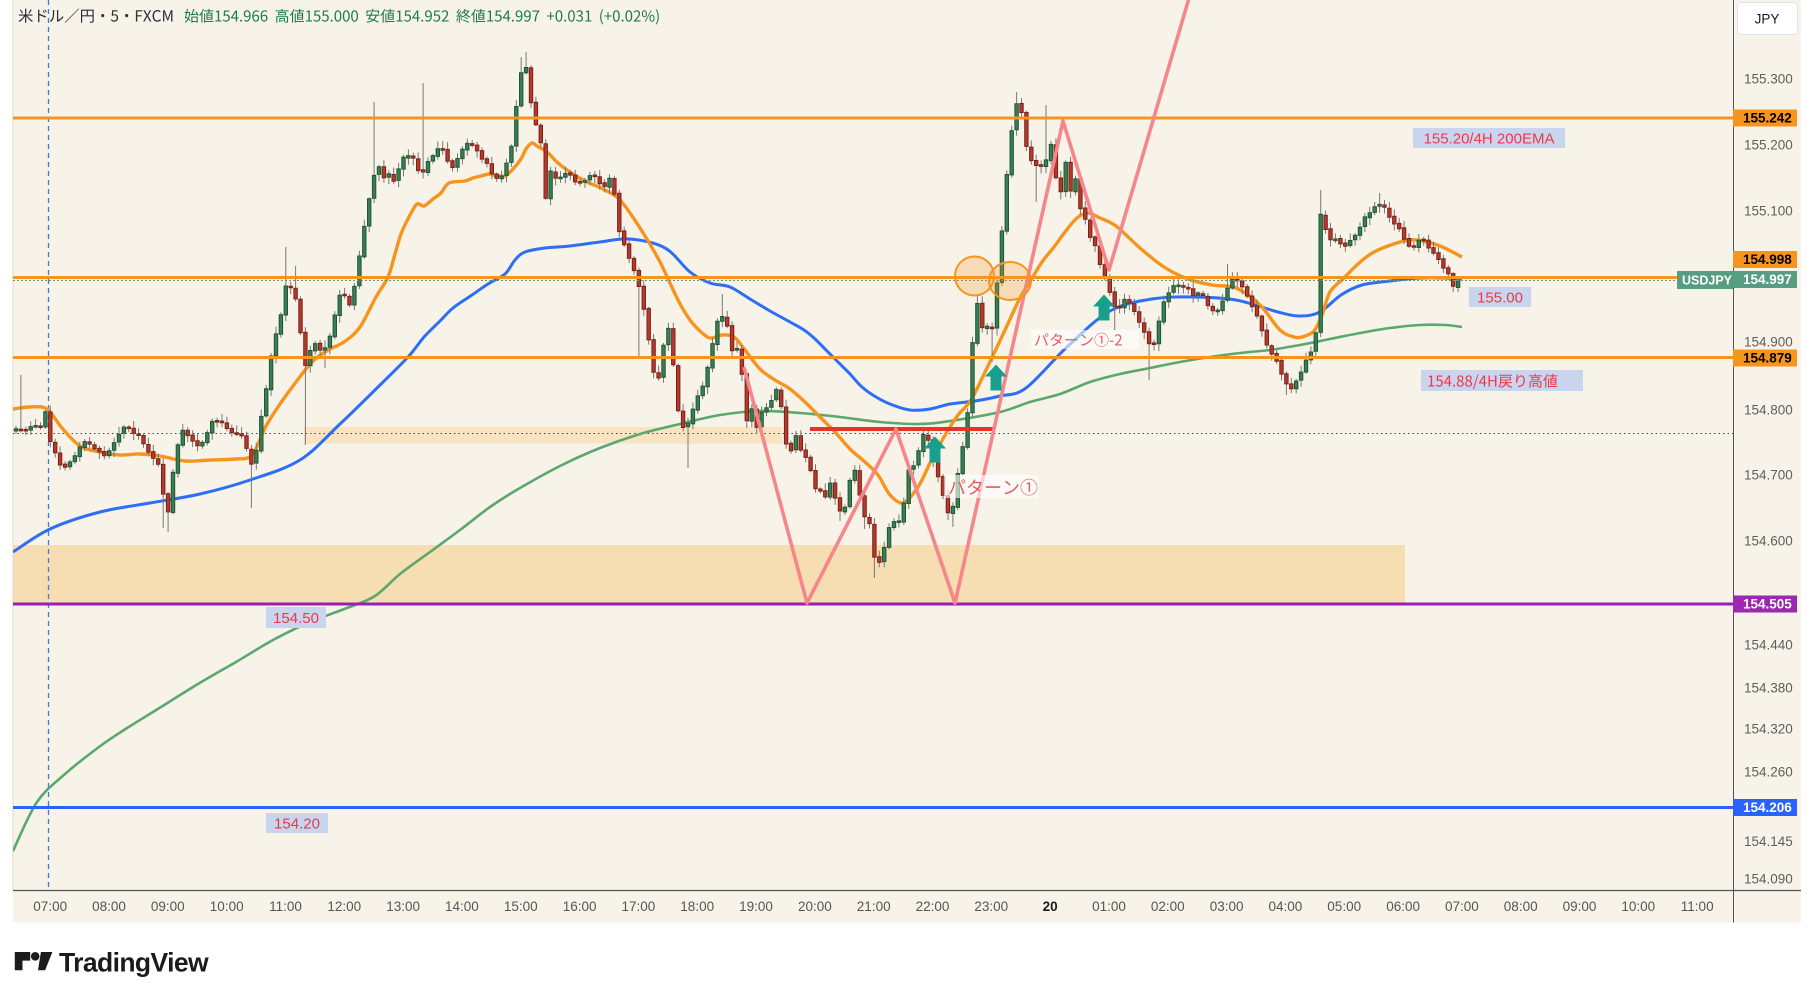 This screenshot has height=1000, width=1815. I want to click on svg-text: 154.145, so click(1768, 841).